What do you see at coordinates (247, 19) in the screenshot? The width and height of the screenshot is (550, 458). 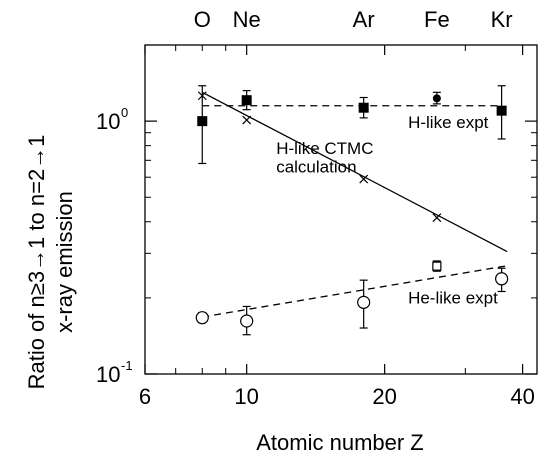 I see `element-label: Ne` at bounding box center [247, 19].